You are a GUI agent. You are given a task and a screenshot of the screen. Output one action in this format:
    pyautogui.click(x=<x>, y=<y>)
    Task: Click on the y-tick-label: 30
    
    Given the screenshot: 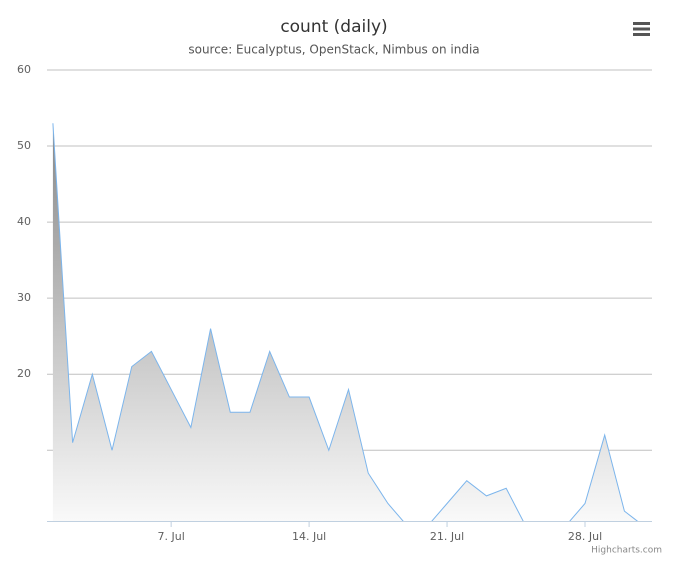 What is the action you would take?
    pyautogui.click(x=24, y=297)
    